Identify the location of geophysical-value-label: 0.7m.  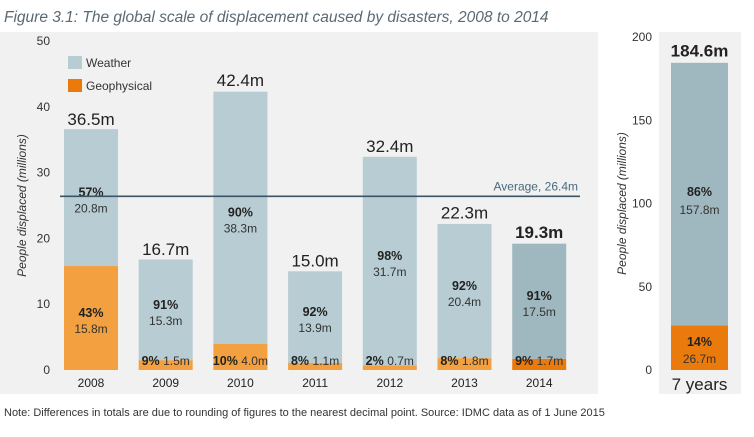
(400, 361).